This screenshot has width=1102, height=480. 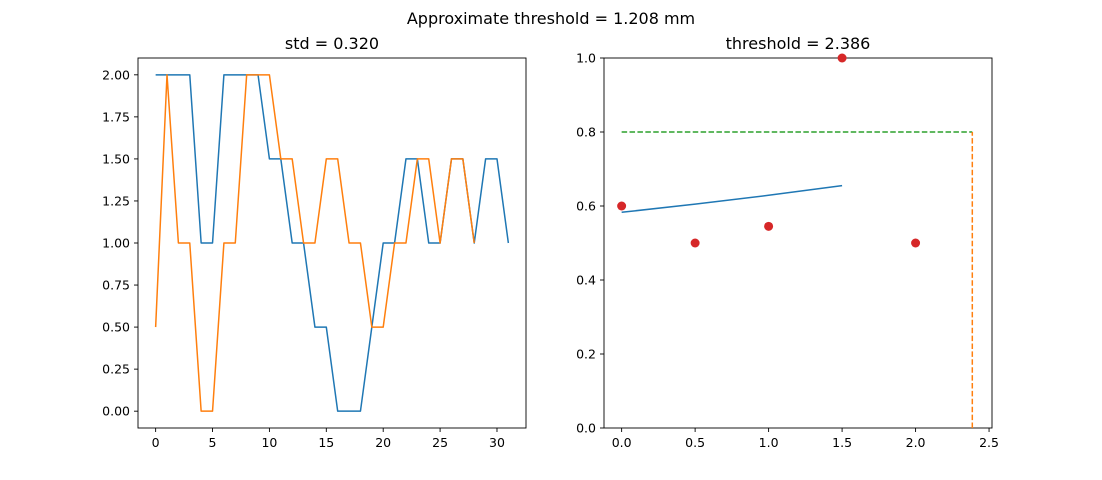 What do you see at coordinates (269, 442) in the screenshot?
I see `x-tick-label: 10` at bounding box center [269, 442].